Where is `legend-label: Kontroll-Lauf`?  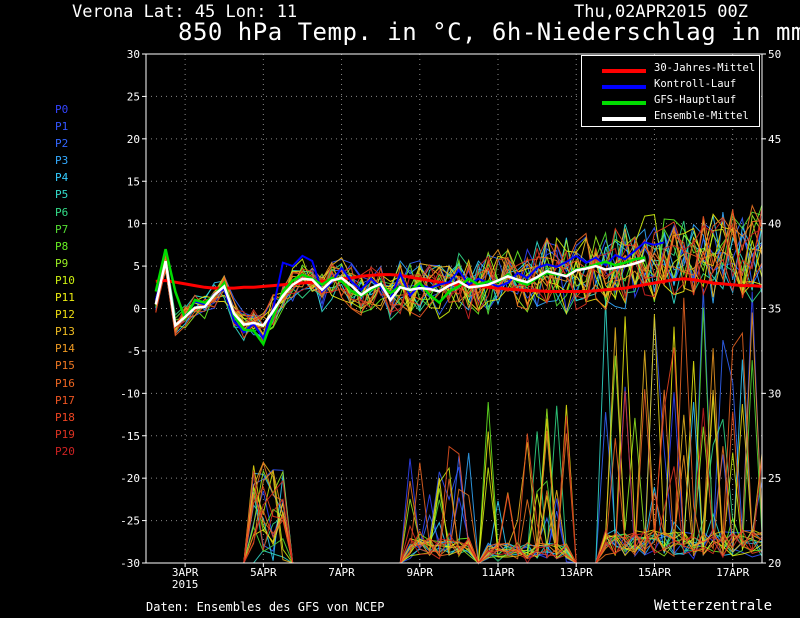
legend-label: Kontroll-Lauf is located at coordinates (695, 84).